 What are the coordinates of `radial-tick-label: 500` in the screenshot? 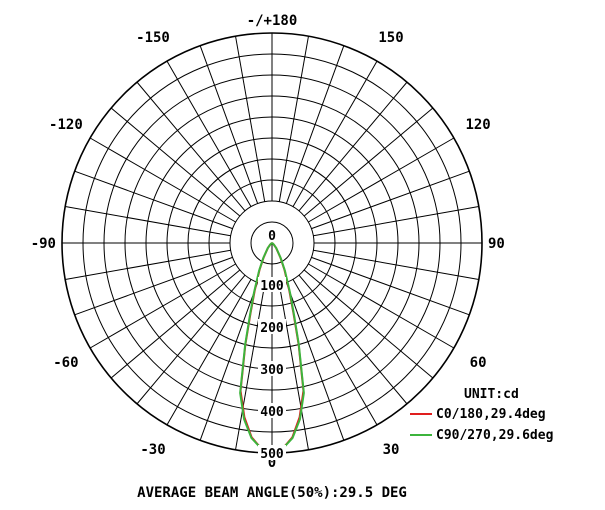 It's located at (272, 454).